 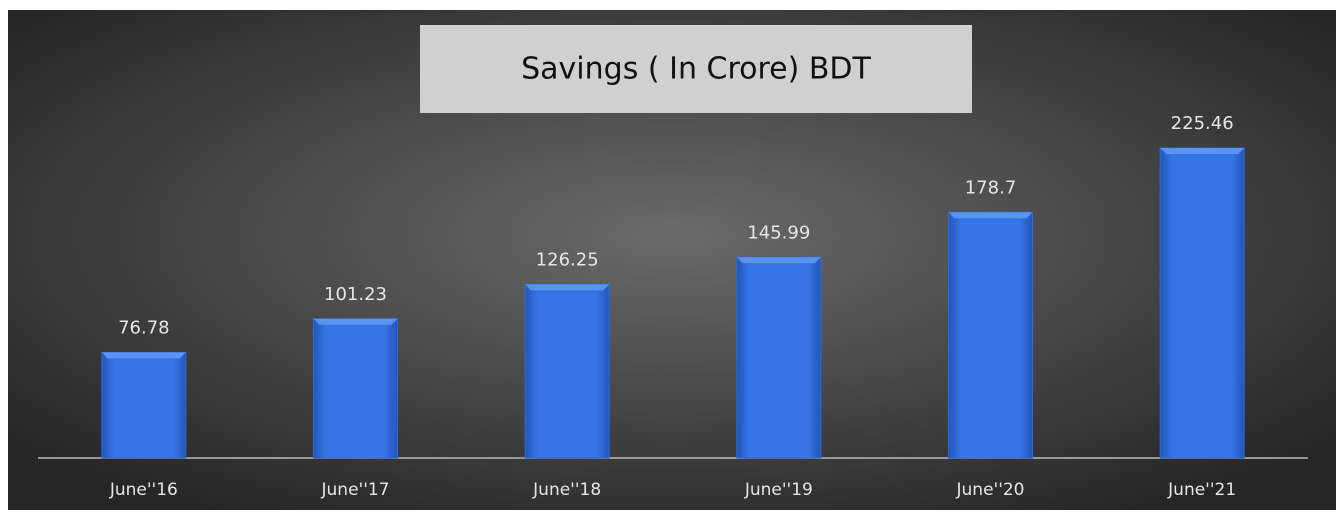 I want to click on x-tick-label: June''20, so click(x=990, y=490).